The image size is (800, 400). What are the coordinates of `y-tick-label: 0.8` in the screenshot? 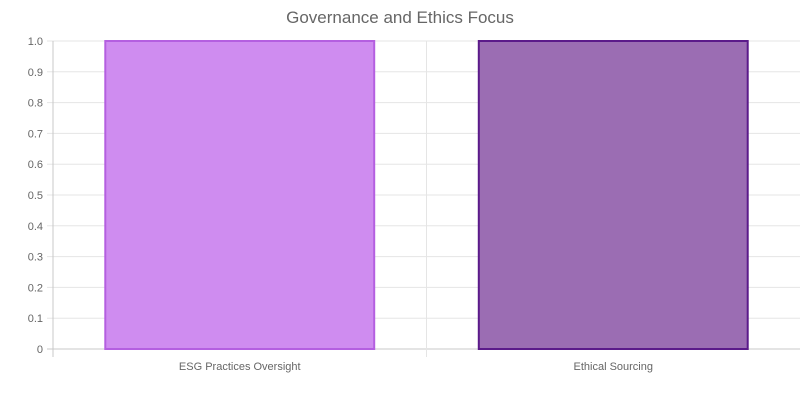 It's located at (35, 104).